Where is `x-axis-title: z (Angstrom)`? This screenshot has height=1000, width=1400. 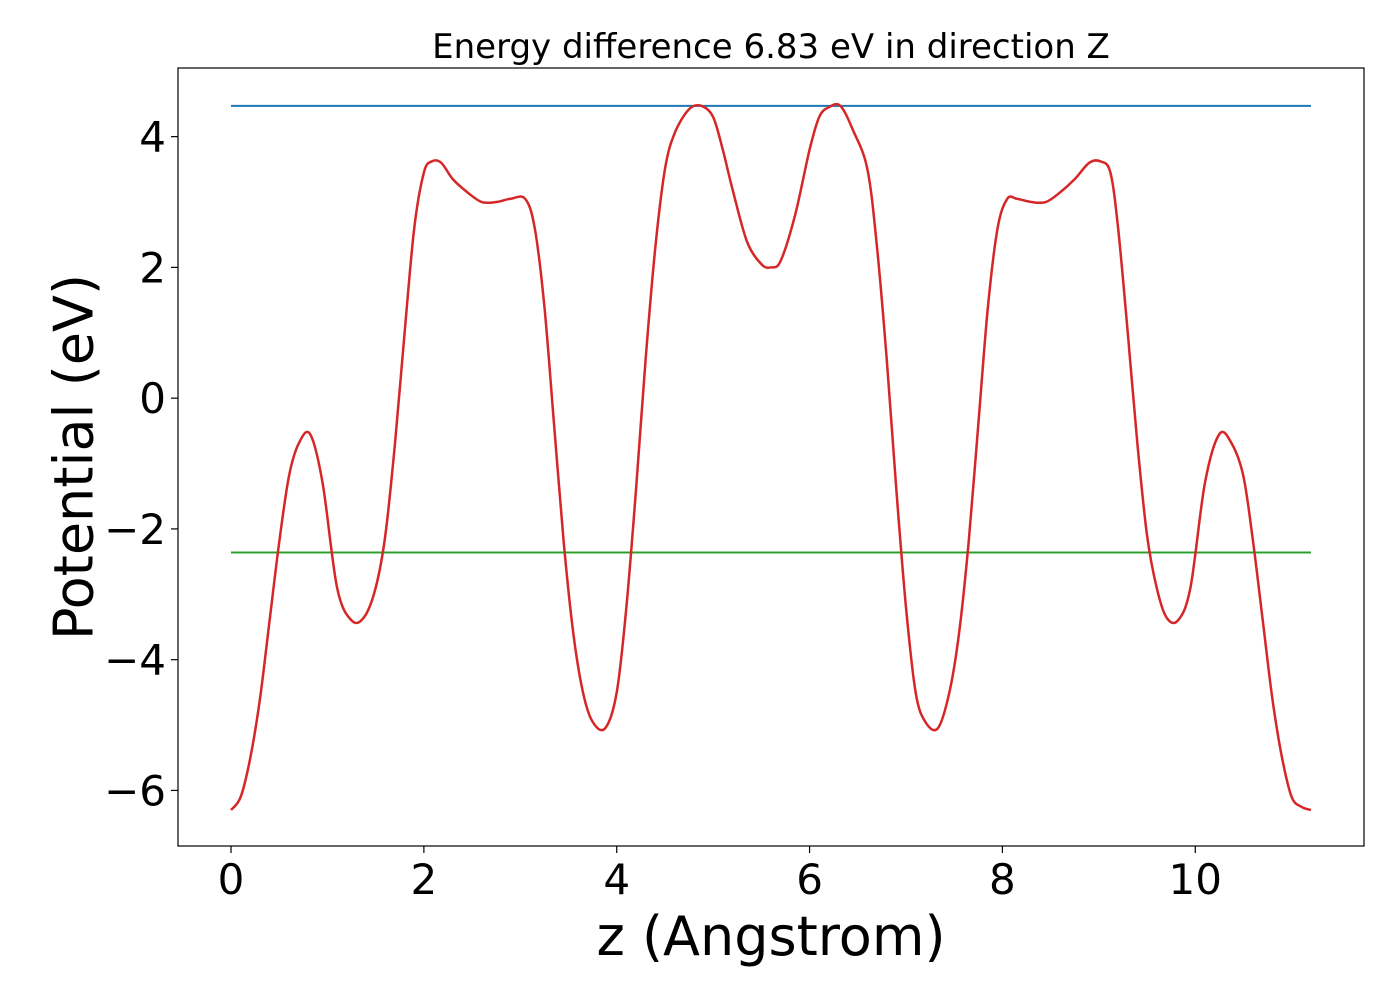 x-axis-title: z (Angstrom) is located at coordinates (770, 936).